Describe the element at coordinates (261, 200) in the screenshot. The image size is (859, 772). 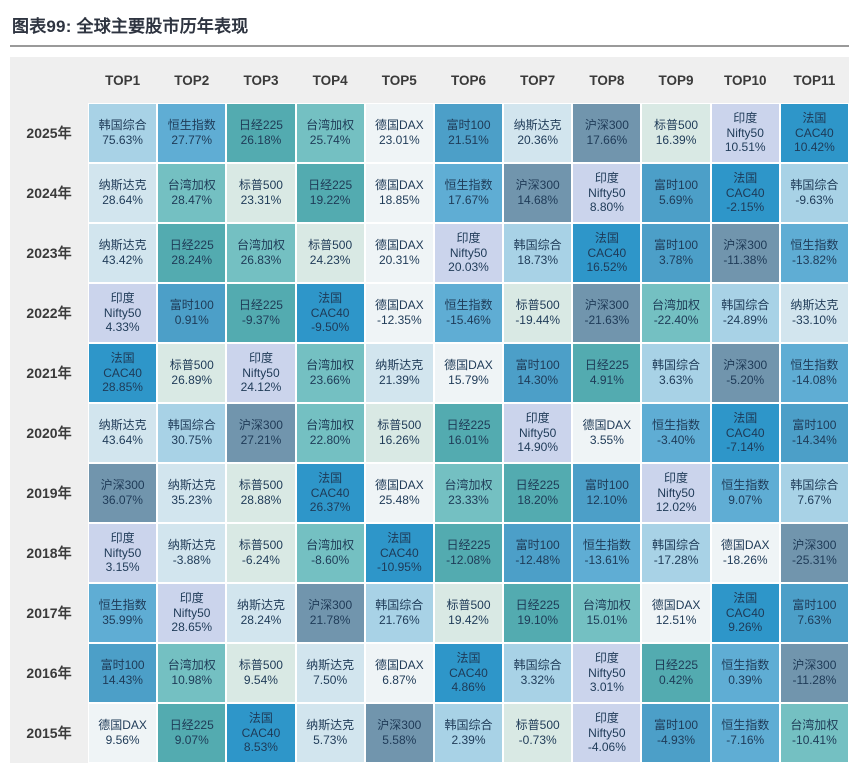
I see `market-return-value: 23.31%` at that location.